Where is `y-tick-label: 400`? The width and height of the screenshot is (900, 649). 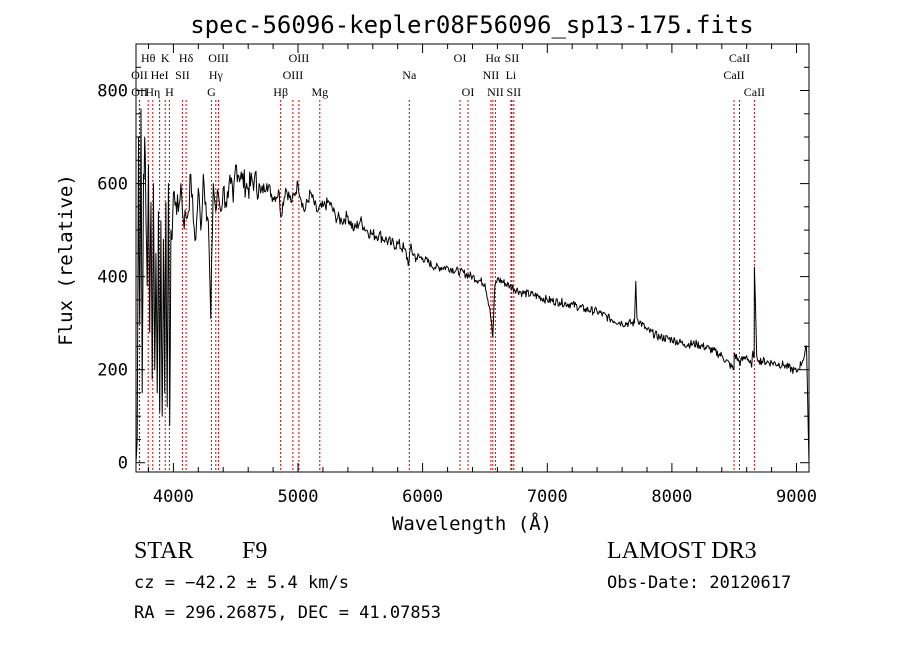 y-tick-label: 400 is located at coordinates (112, 278).